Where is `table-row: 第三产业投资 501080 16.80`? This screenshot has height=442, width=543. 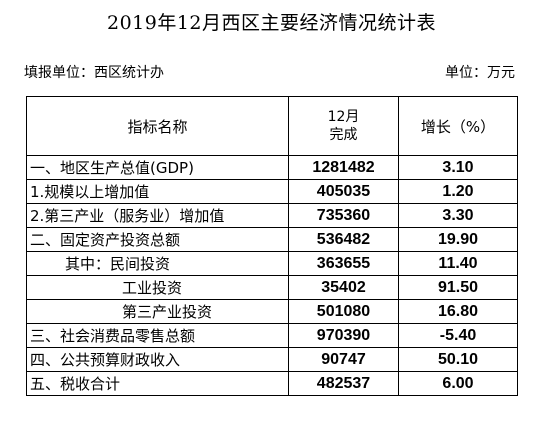 table-row: 第三产业投资 501080 16.80 is located at coordinates (272, 311).